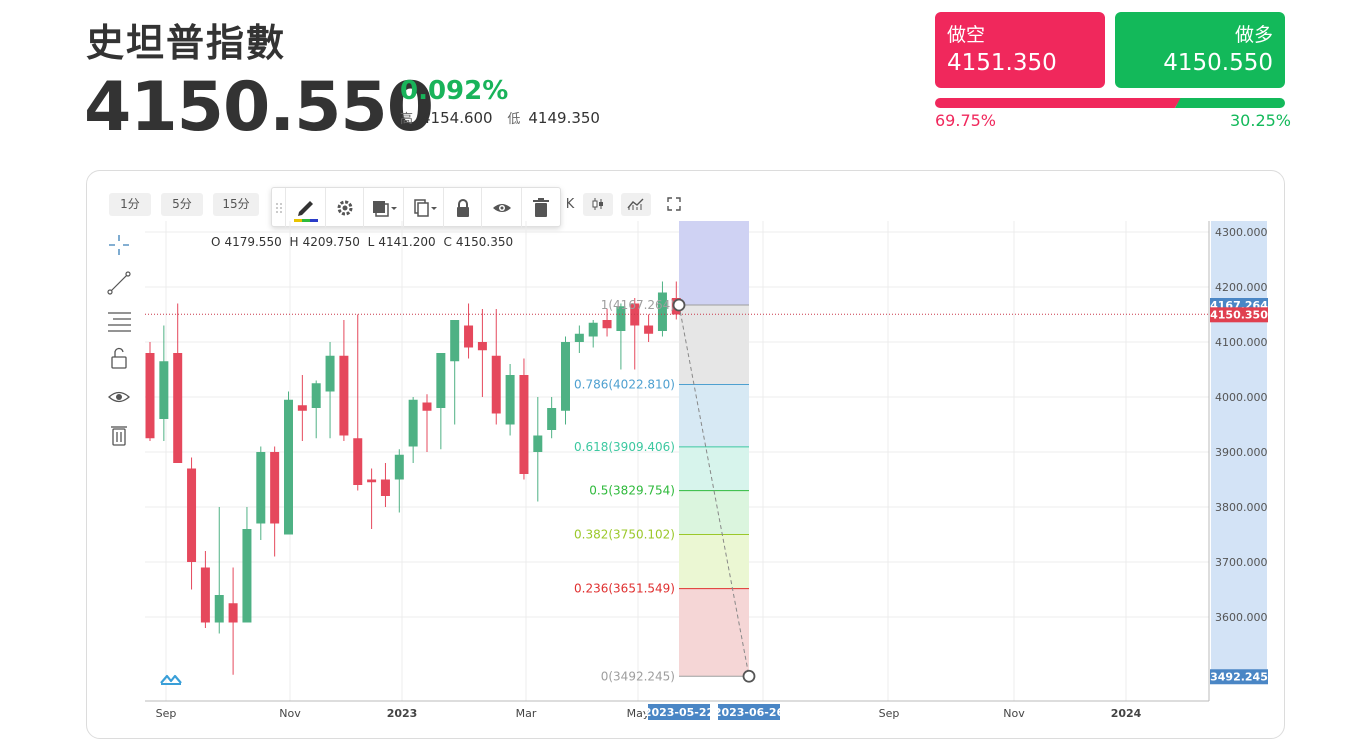 The height and width of the screenshot is (753, 1371). I want to click on buy-button: 做多 4150.550, so click(1200, 50).